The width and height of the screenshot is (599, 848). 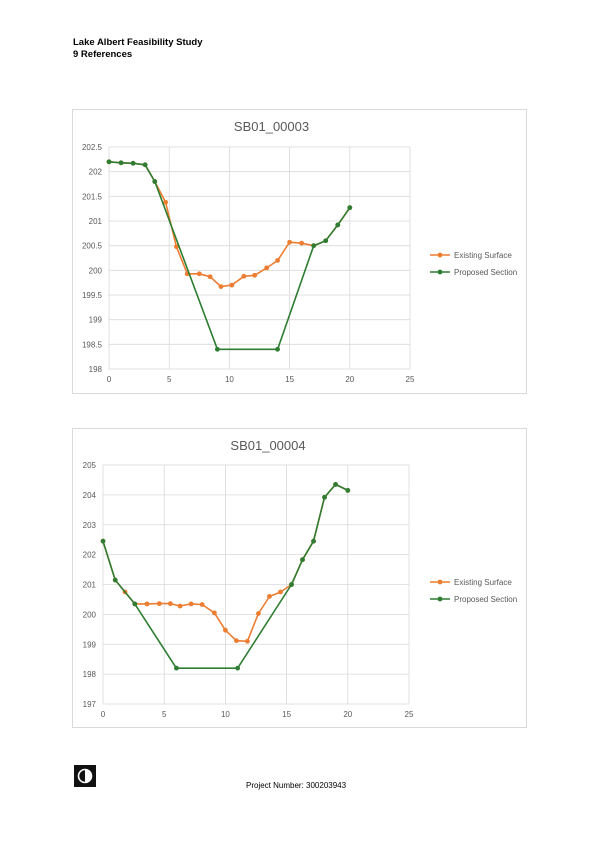 What do you see at coordinates (90, 495) in the screenshot?
I see `y-tick-label: 204` at bounding box center [90, 495].